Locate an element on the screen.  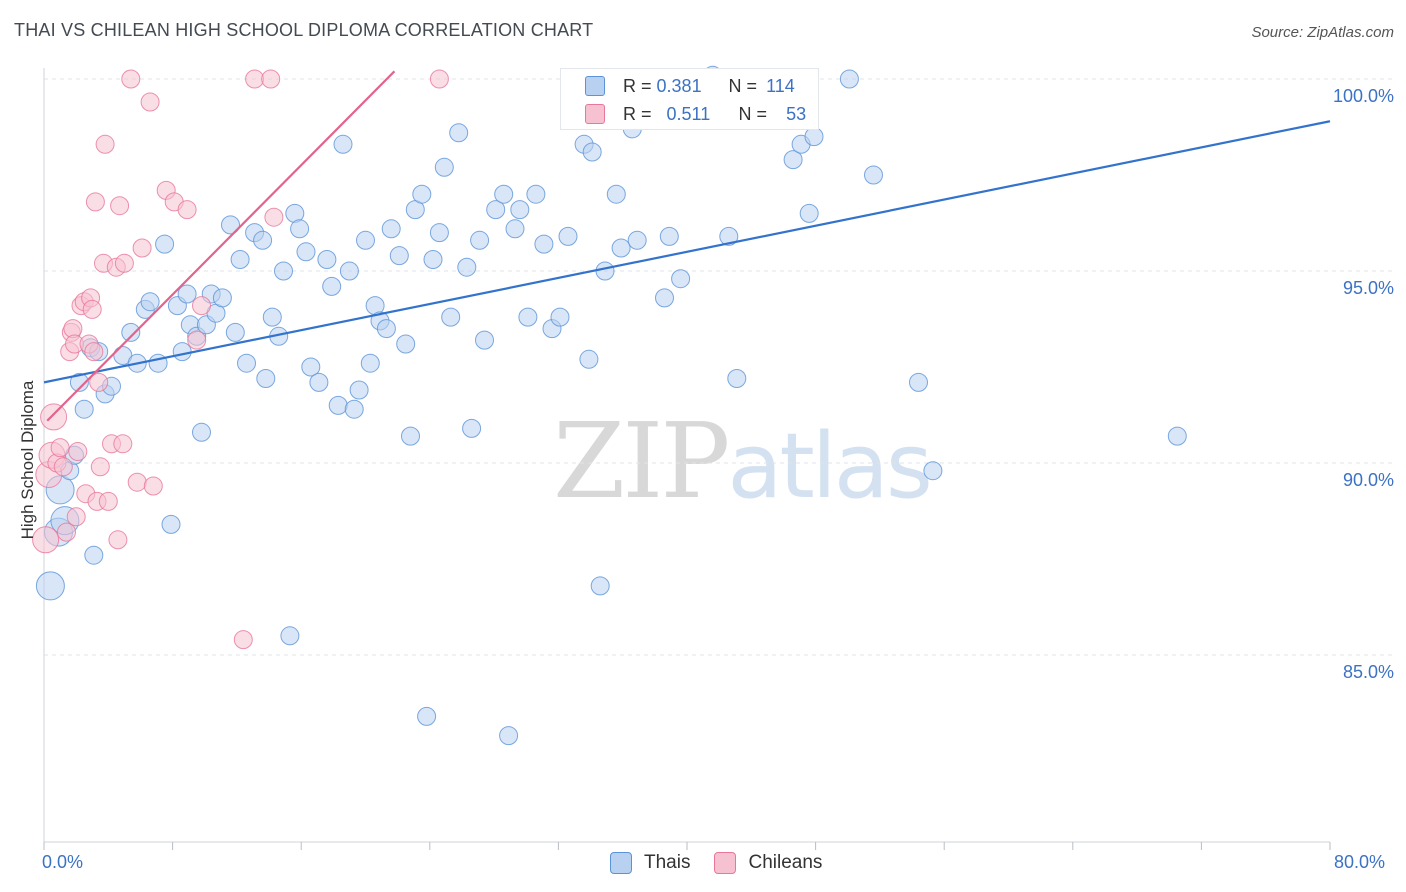
chileans-swatch is located at coordinates (595, 114).